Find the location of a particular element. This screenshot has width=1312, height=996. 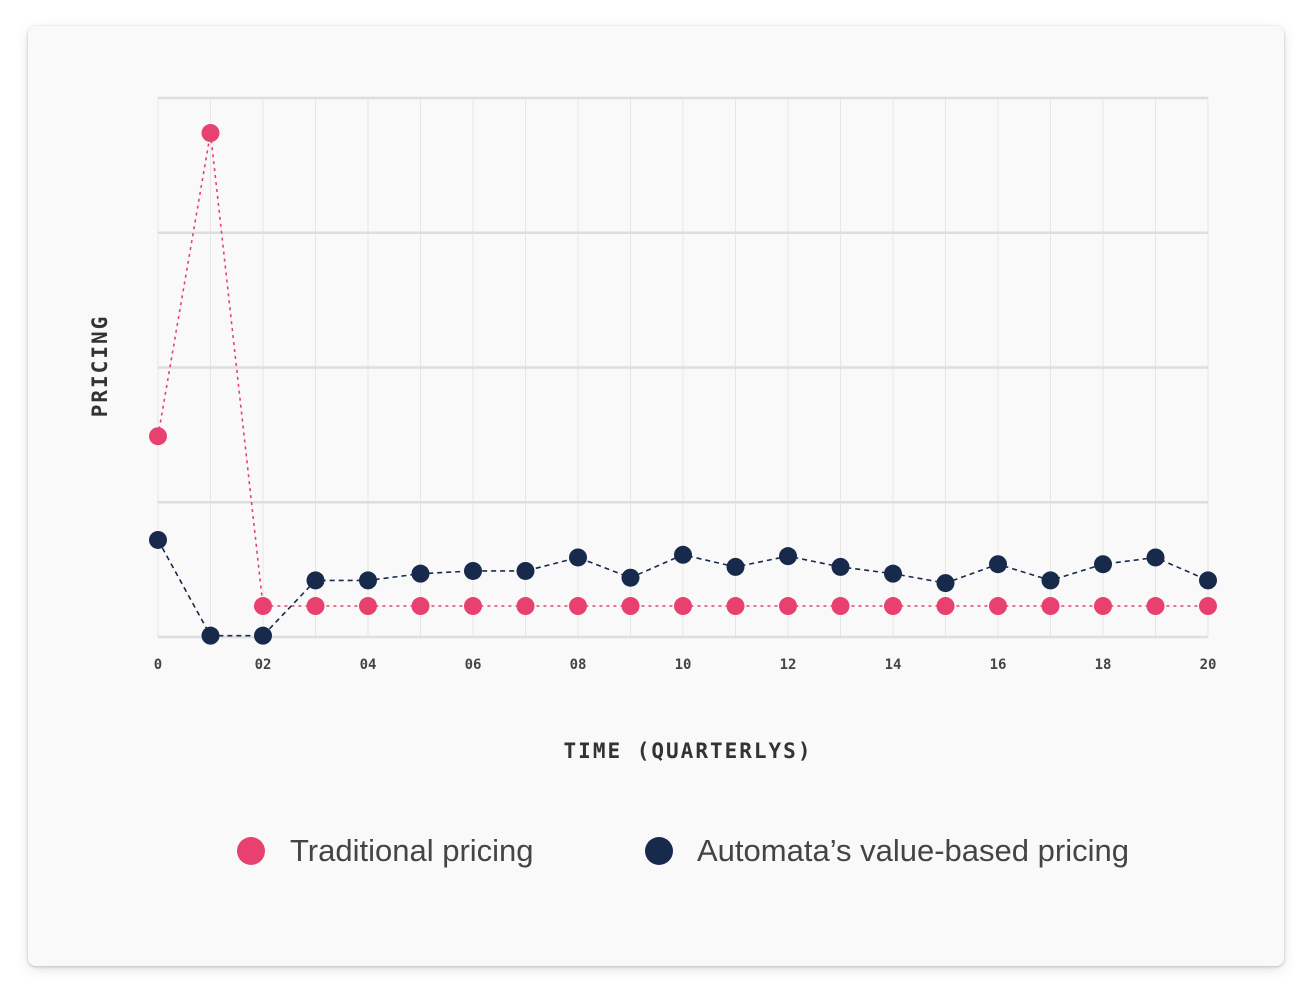

x-axis-title: TIME (QUARTERLYS) is located at coordinates (688, 751).